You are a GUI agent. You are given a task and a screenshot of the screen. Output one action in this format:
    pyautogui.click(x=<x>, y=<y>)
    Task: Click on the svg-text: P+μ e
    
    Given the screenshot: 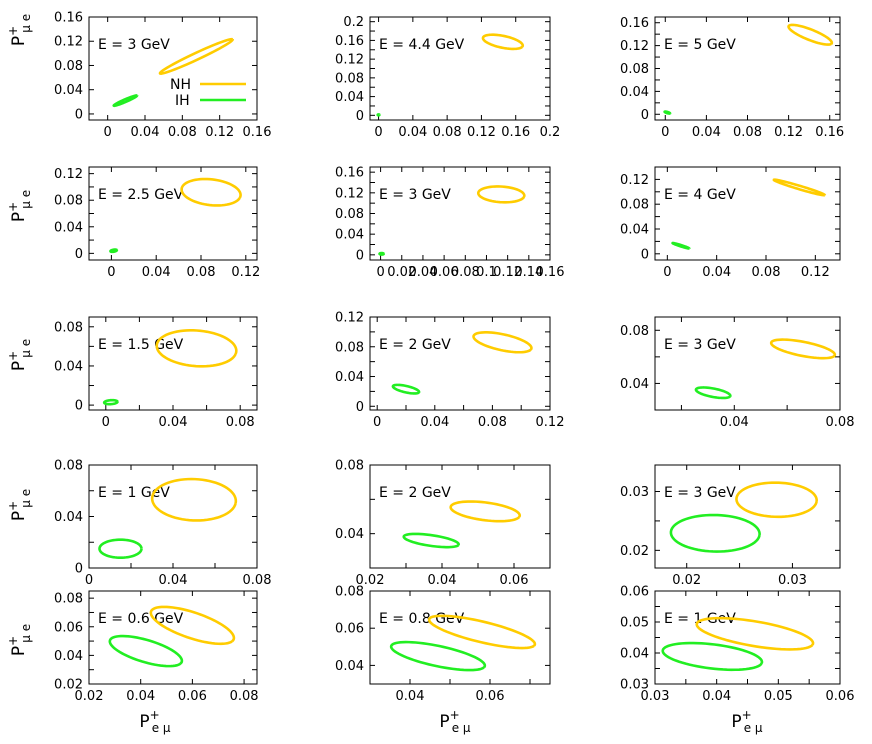 What is the action you would take?
    pyautogui.click(x=19, y=505)
    